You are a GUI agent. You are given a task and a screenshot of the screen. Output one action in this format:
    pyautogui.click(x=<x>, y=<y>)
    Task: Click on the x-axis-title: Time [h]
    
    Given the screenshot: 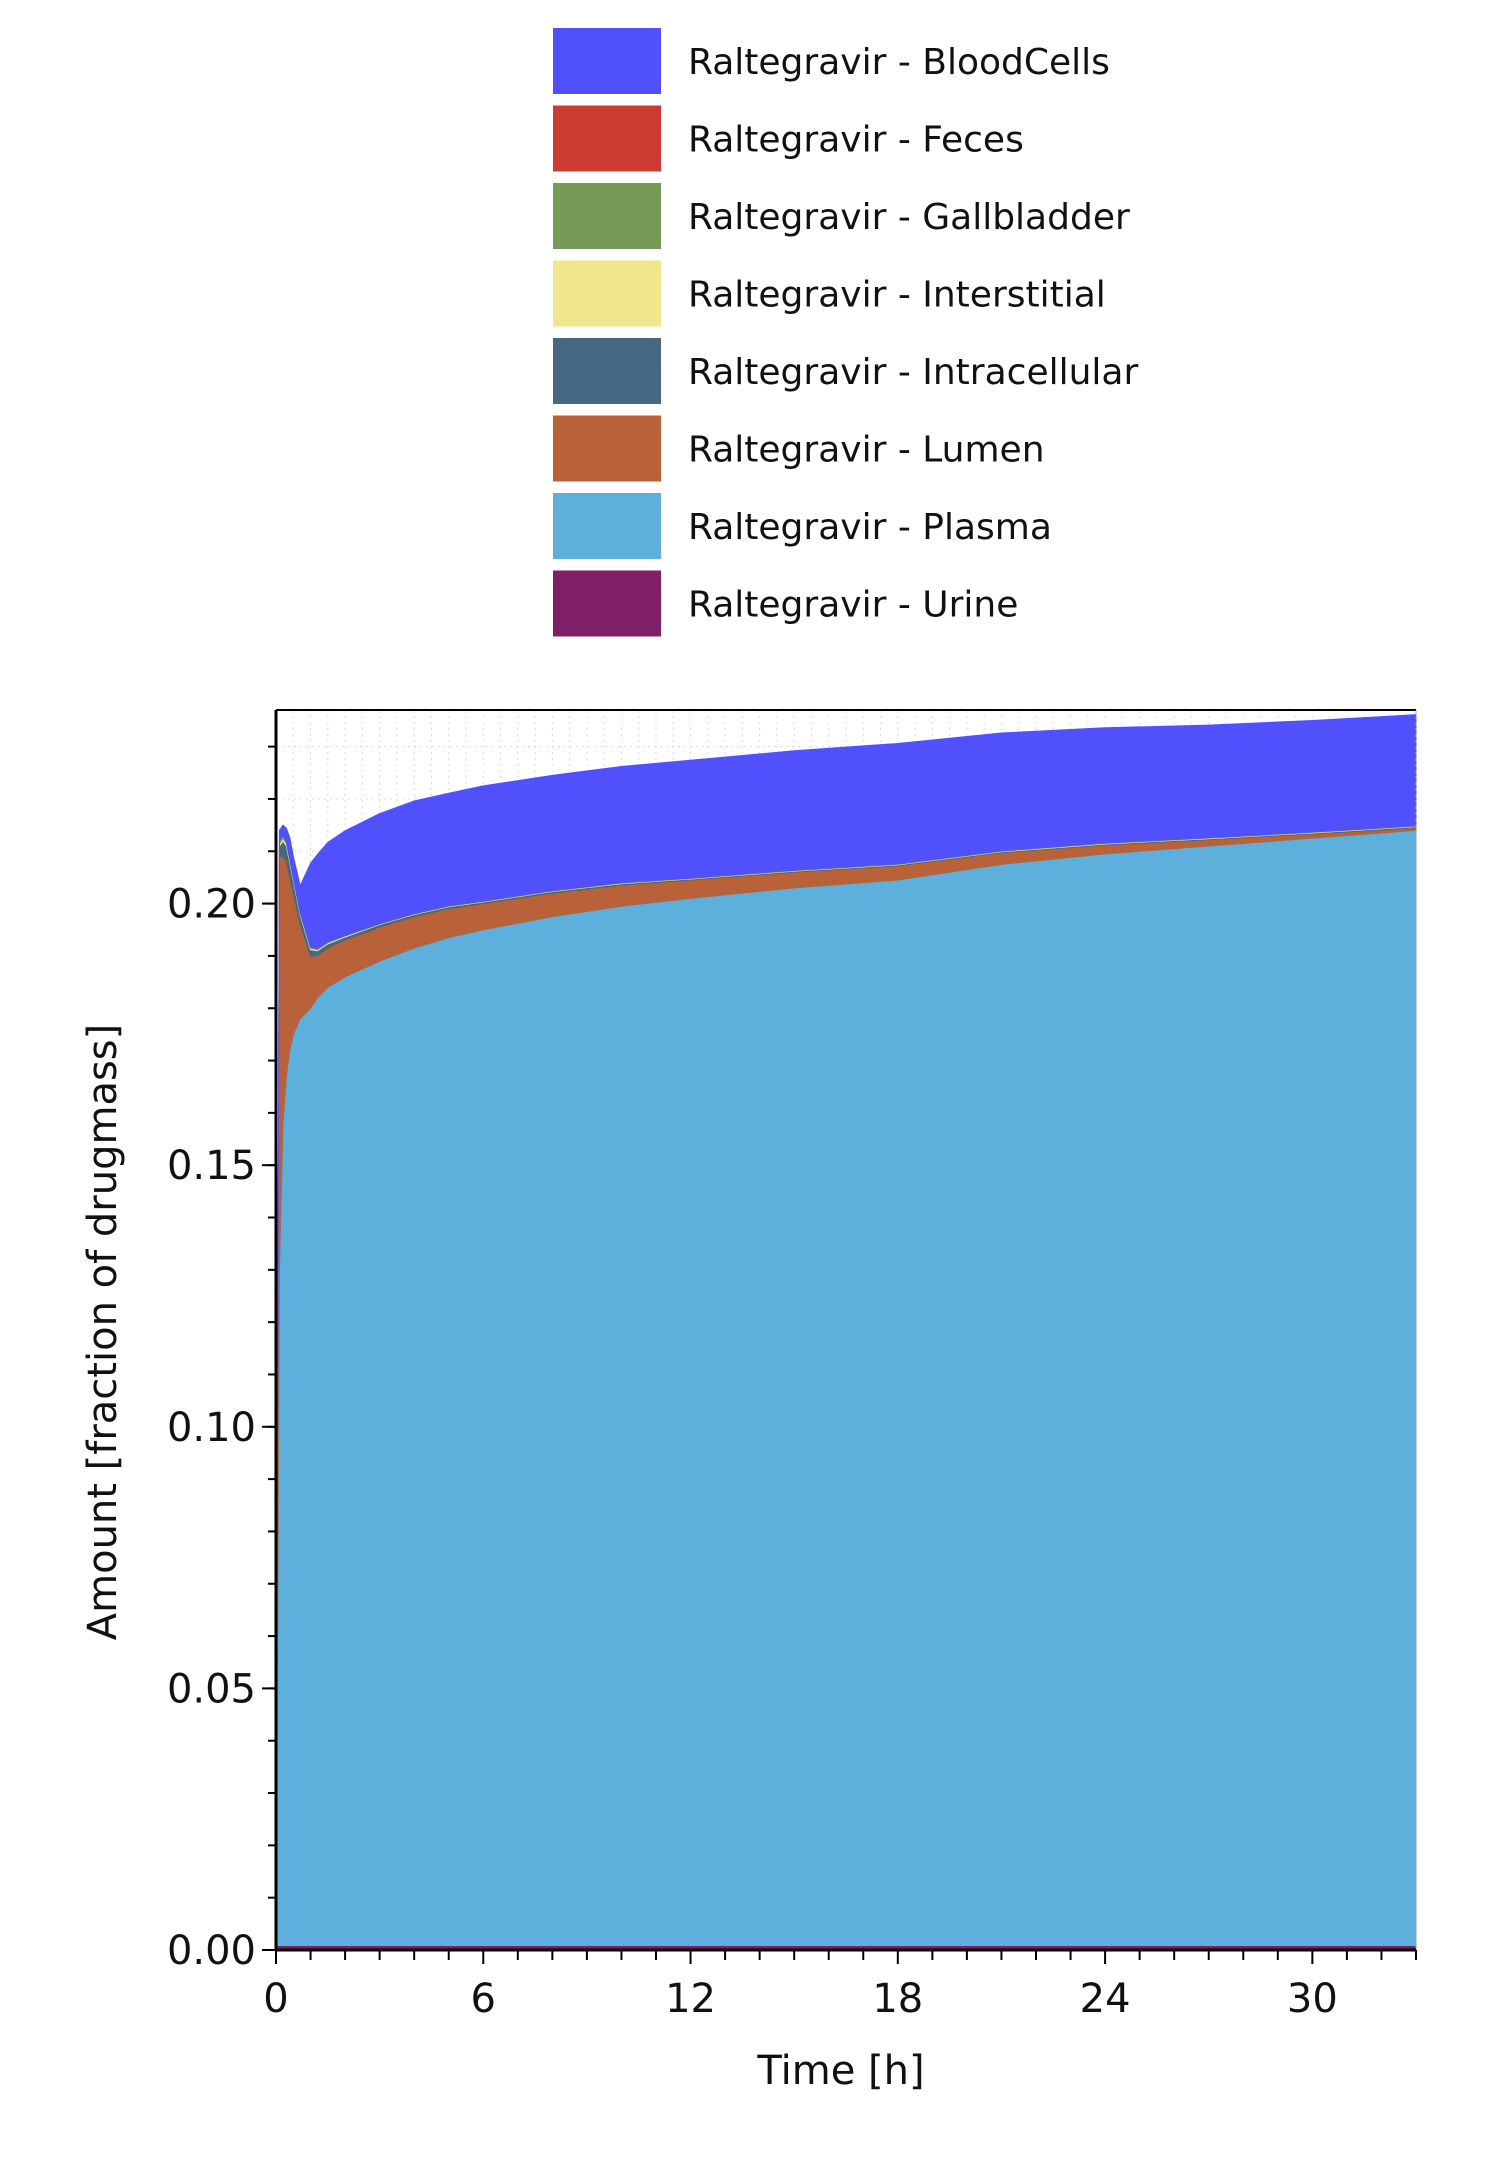 What is the action you would take?
    pyautogui.click(x=840, y=2071)
    